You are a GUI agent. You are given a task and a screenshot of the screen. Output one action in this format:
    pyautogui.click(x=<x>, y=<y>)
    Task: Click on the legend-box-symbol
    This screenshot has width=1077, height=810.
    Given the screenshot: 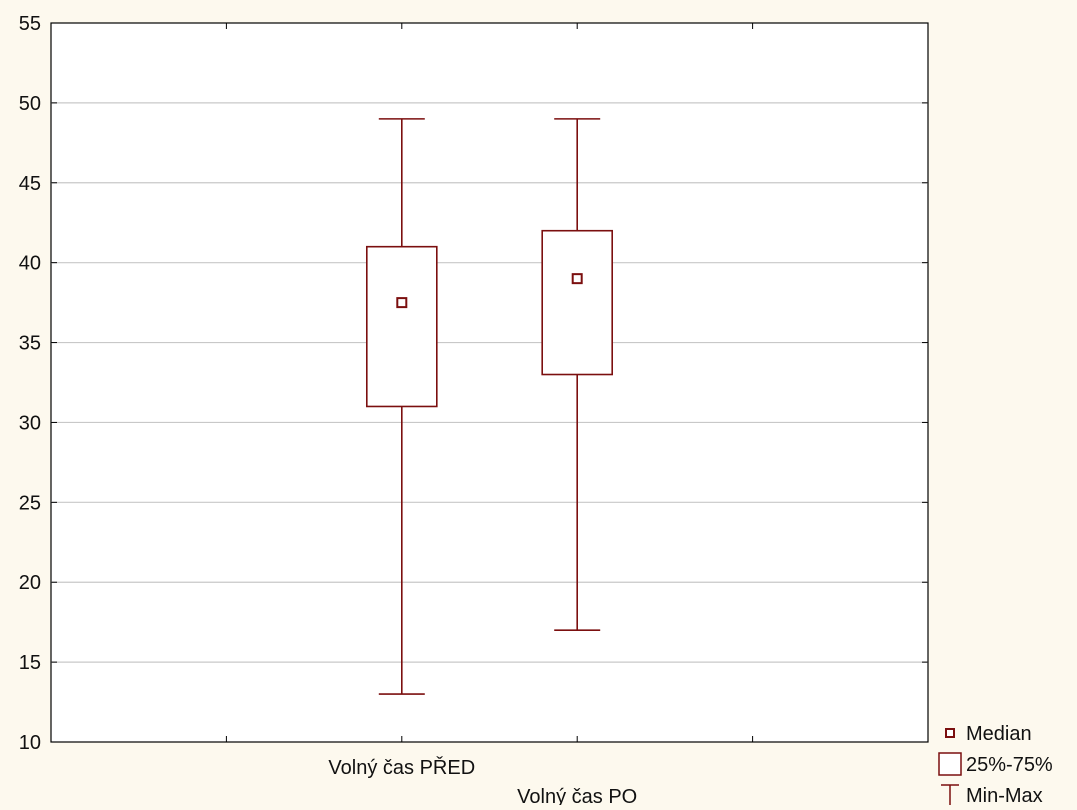 What is the action you would take?
    pyautogui.click(x=950, y=764)
    